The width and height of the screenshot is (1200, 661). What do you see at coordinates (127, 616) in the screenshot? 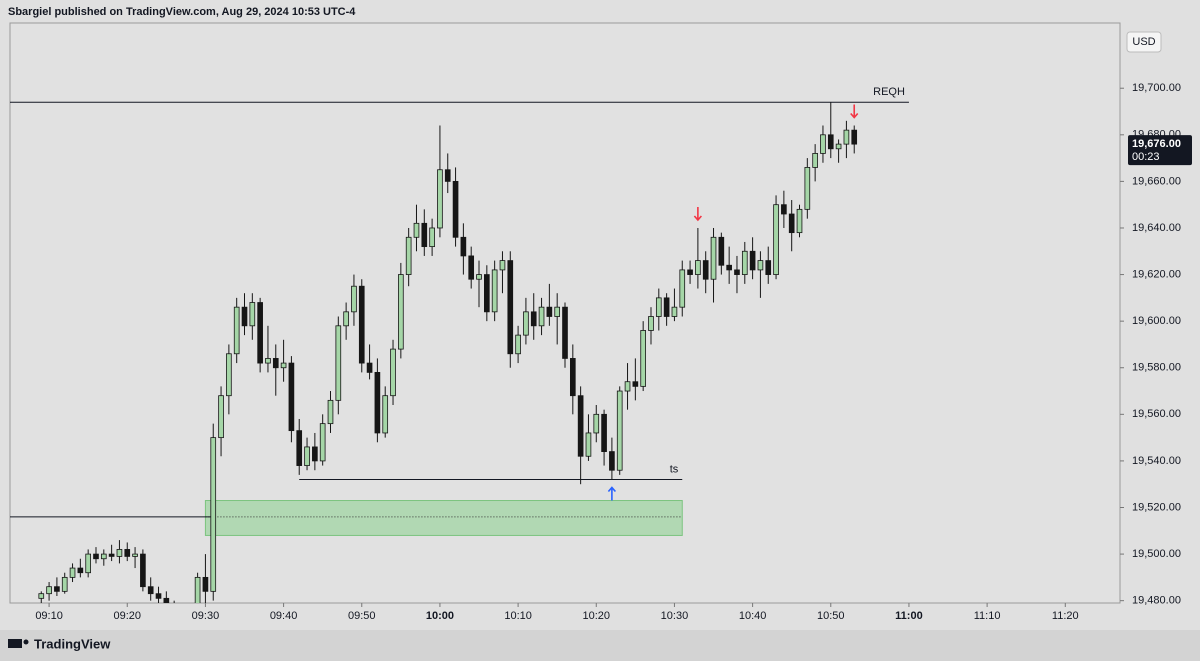
I see `x-tick-label: 09:20` at bounding box center [127, 616].